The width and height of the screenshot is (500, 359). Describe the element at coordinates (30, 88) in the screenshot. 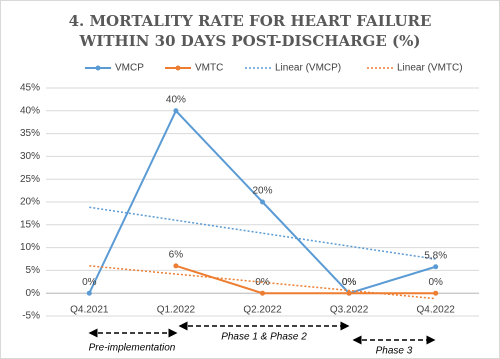

I see `y-tick-label: 45%` at that location.